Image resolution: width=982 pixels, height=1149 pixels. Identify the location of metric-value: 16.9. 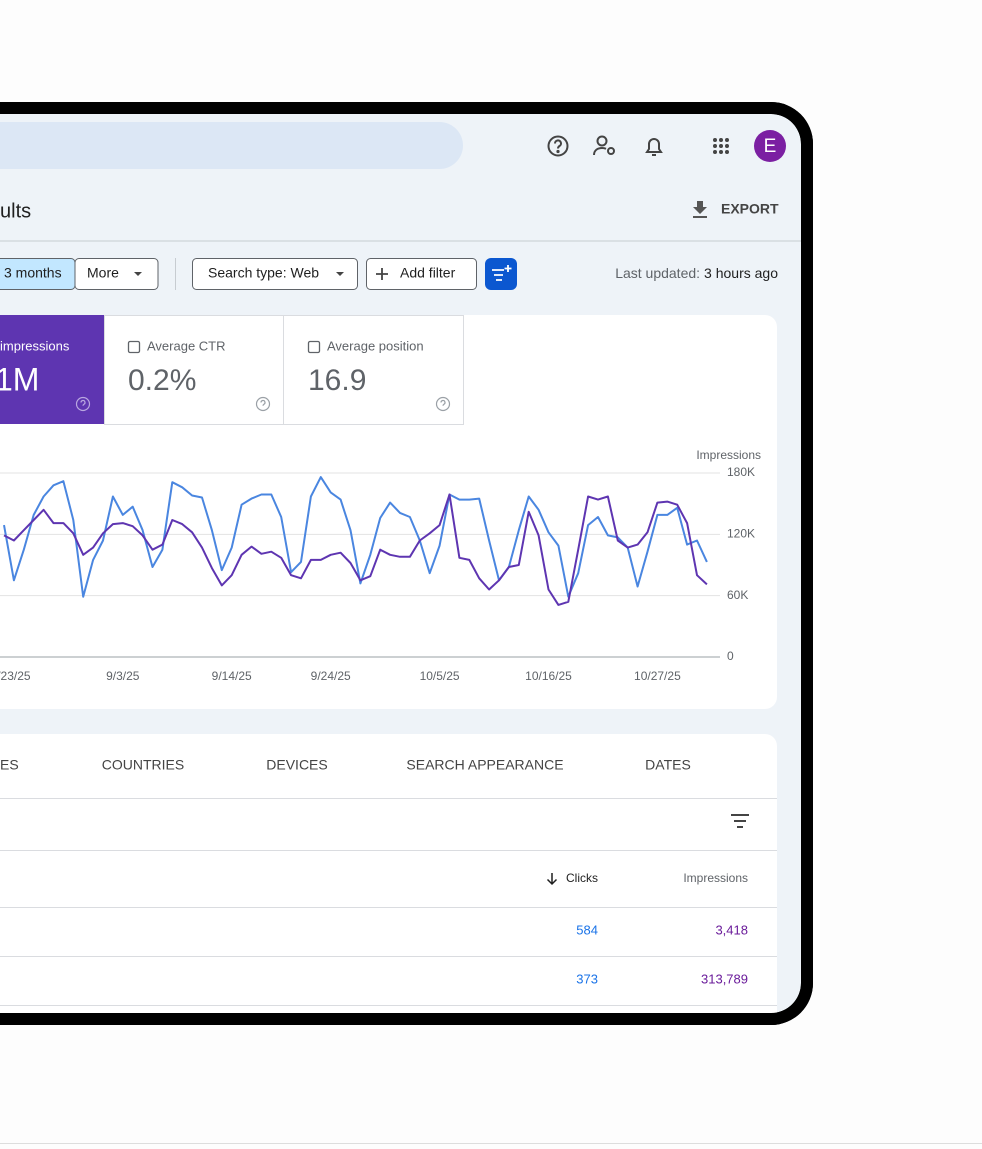
(337, 380).